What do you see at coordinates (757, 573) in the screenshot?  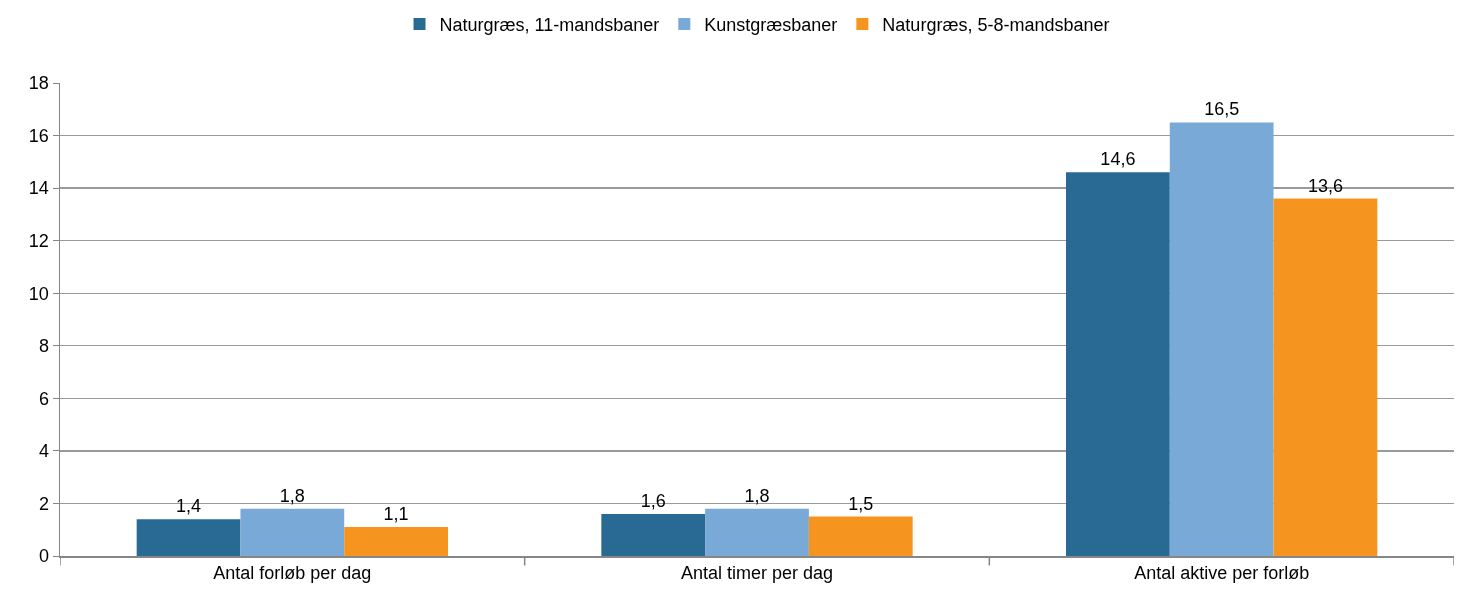 I see `x-tick-label: Antal timer per dag` at bounding box center [757, 573].